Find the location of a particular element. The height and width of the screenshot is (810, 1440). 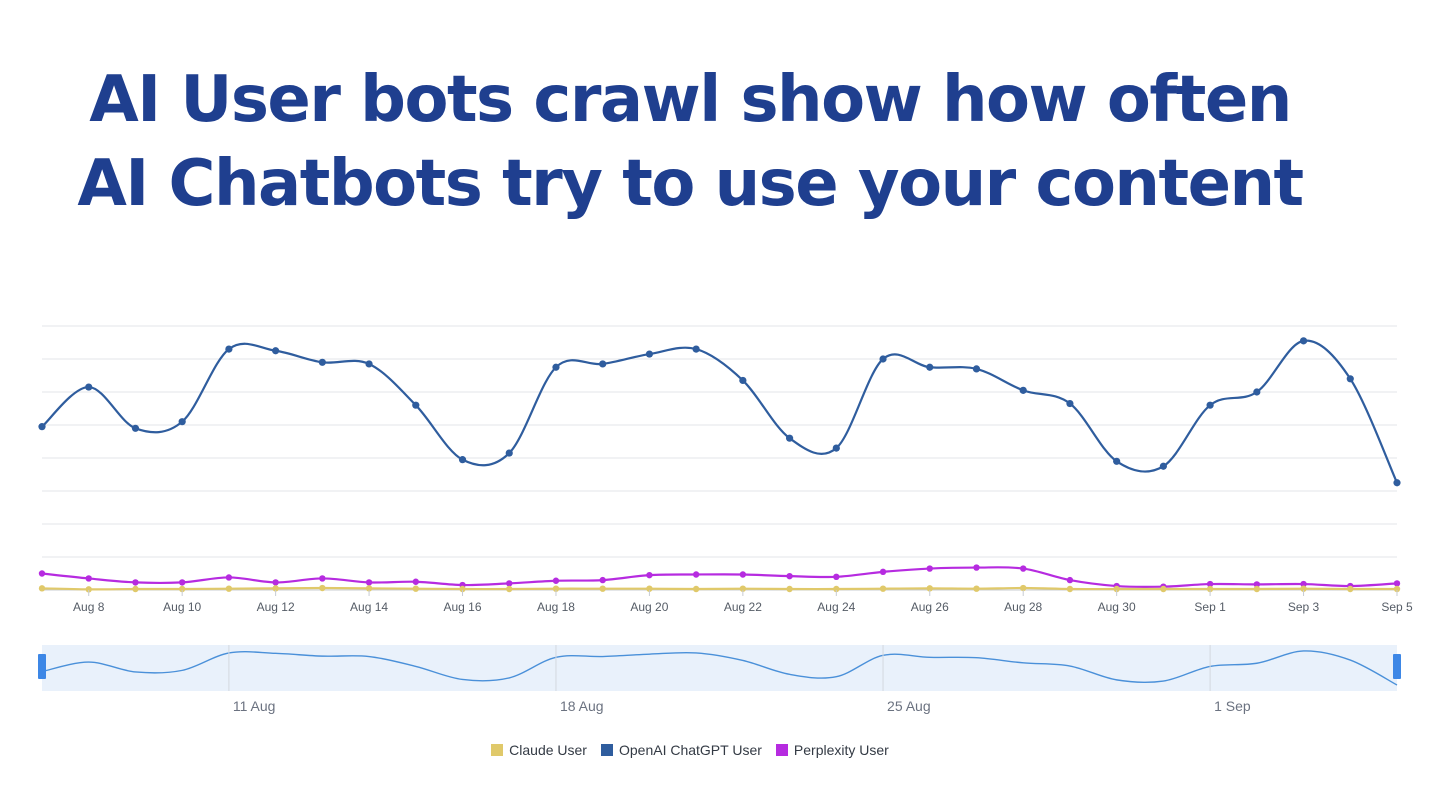

x-tick-label: Aug 26 is located at coordinates (930, 607).